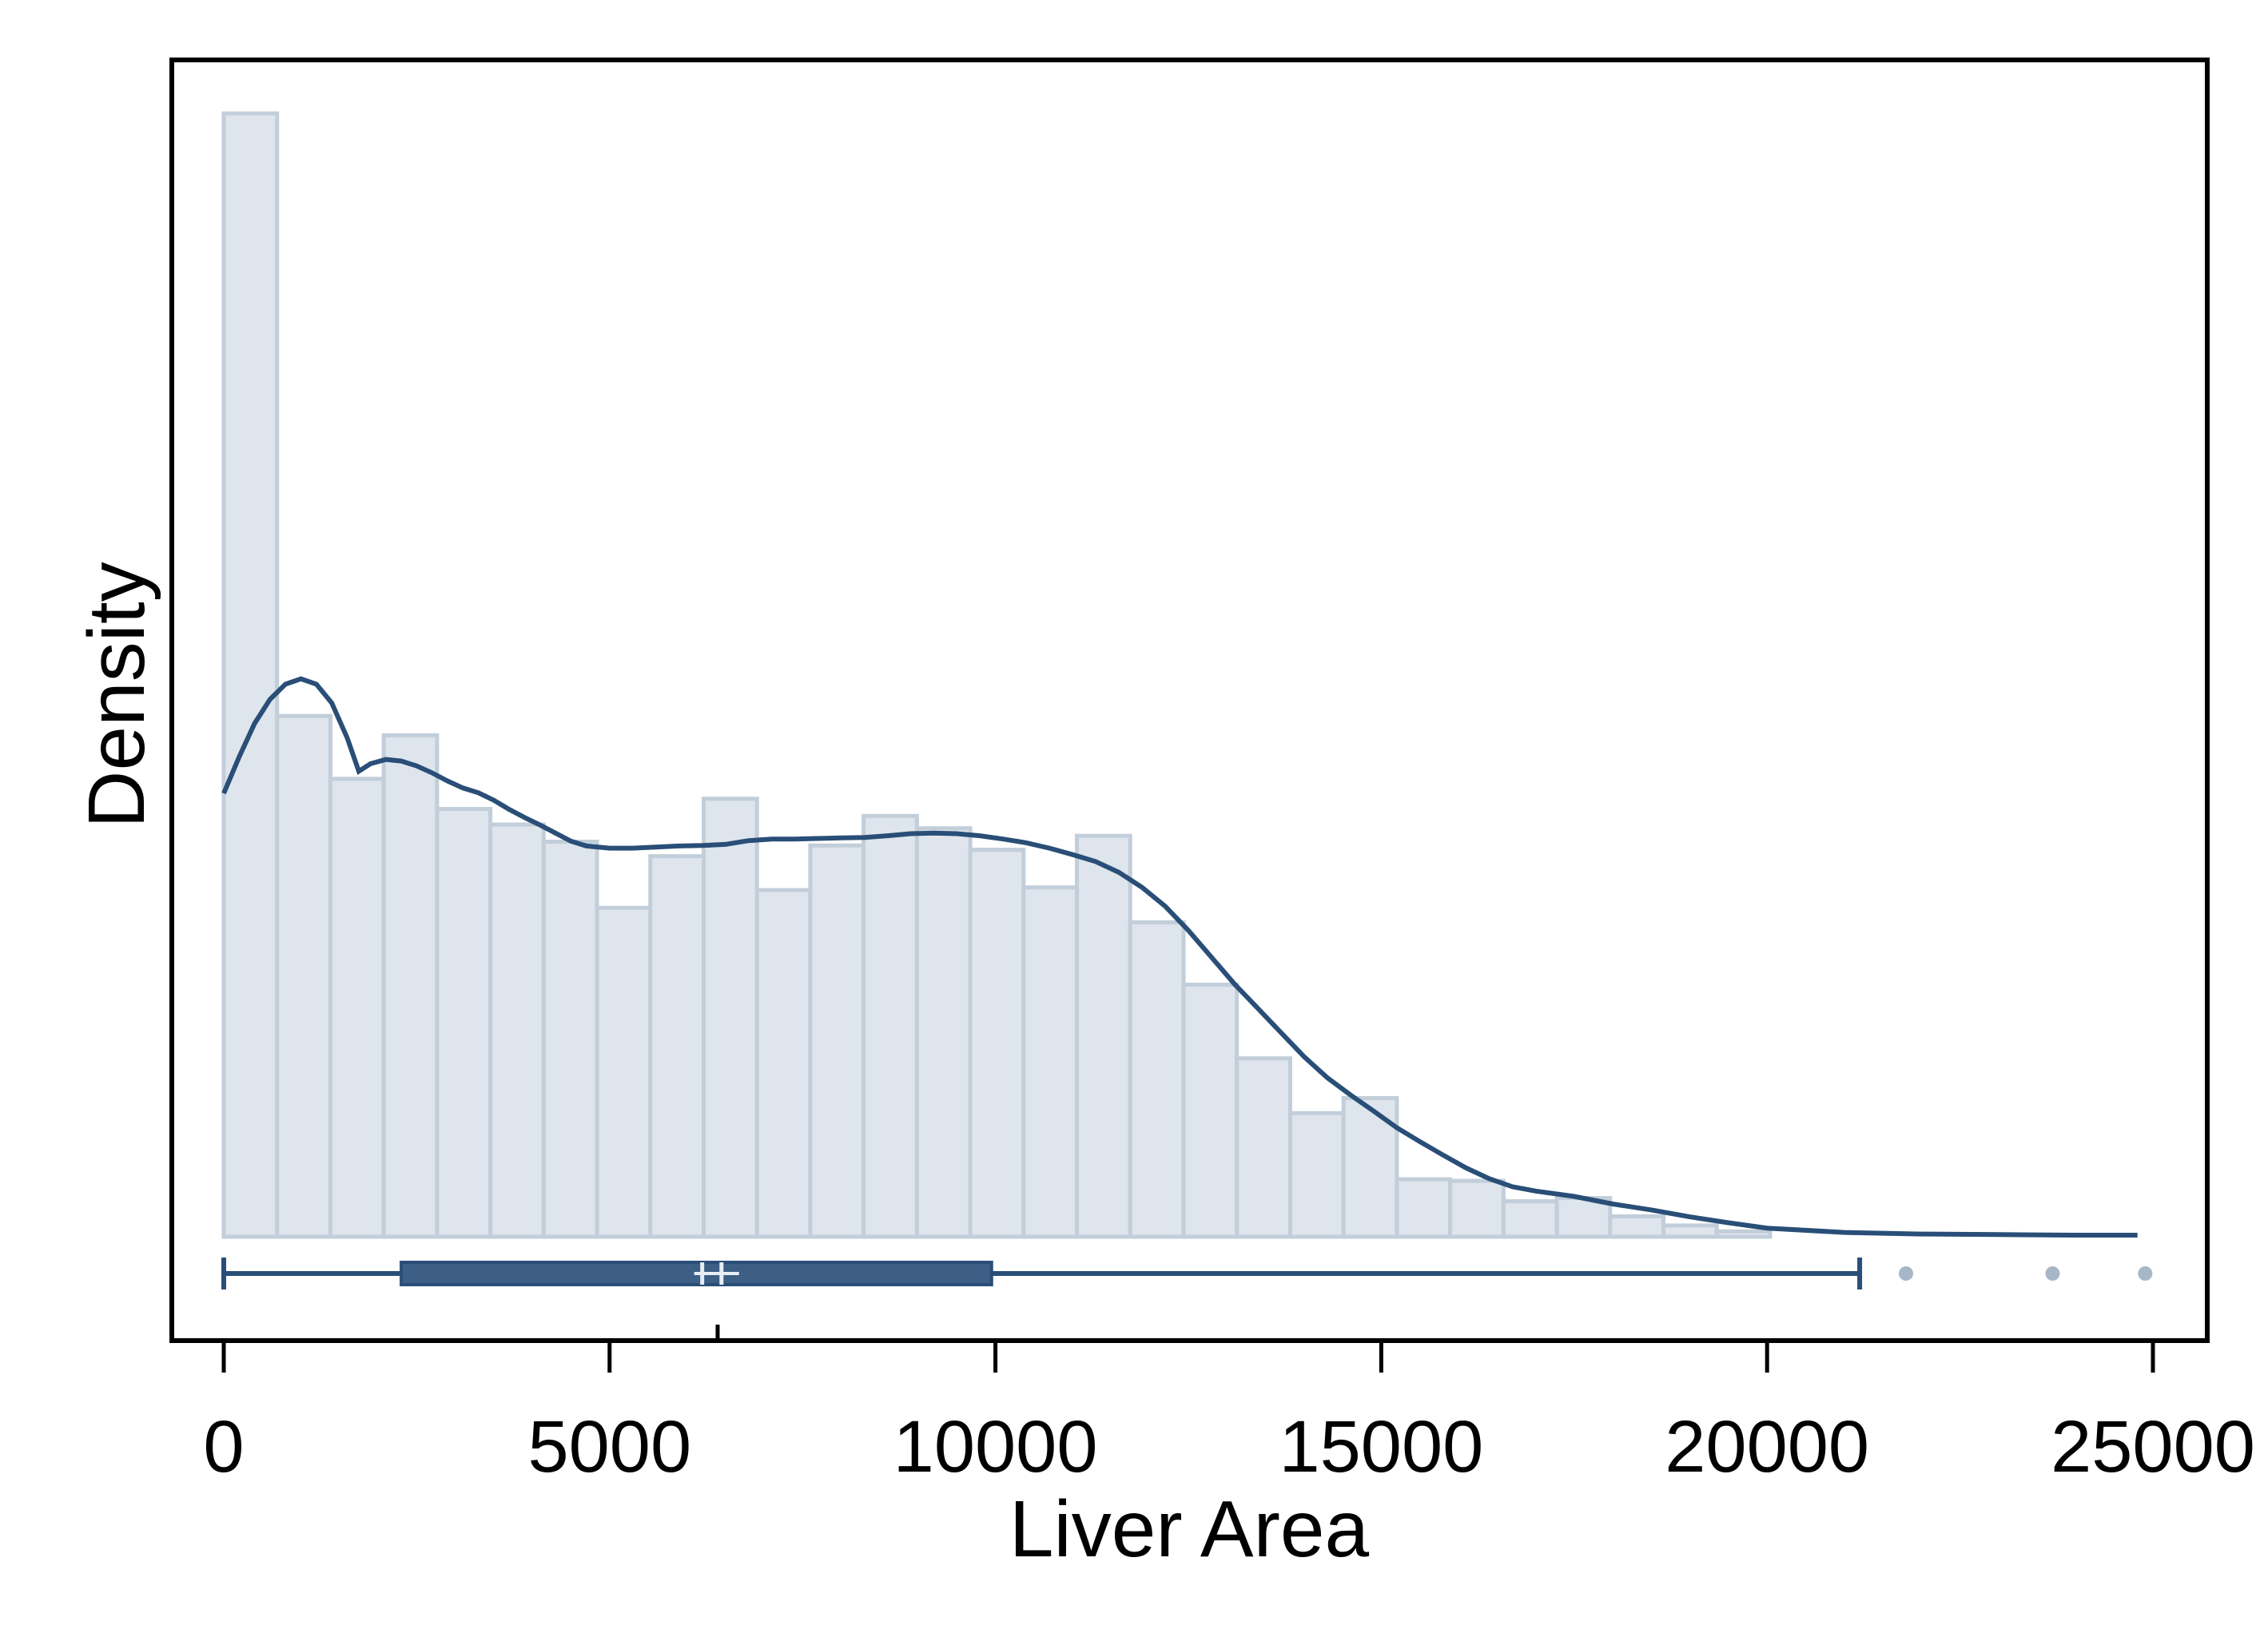  Describe the element at coordinates (1767, 1447) in the screenshot. I see `x-tick-label: 20000` at that location.